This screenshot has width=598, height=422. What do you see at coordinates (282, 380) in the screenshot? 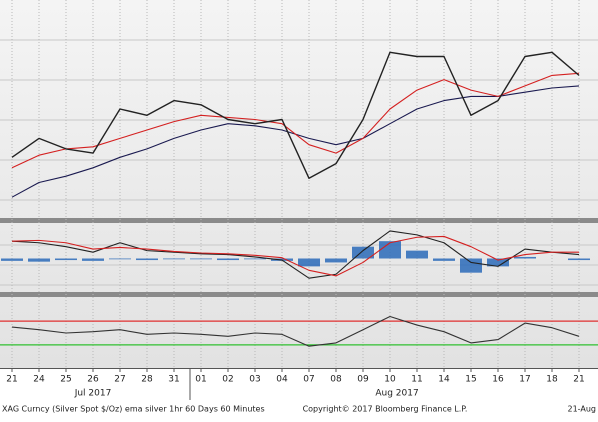
I see `x-tick-label: 04` at bounding box center [282, 380].